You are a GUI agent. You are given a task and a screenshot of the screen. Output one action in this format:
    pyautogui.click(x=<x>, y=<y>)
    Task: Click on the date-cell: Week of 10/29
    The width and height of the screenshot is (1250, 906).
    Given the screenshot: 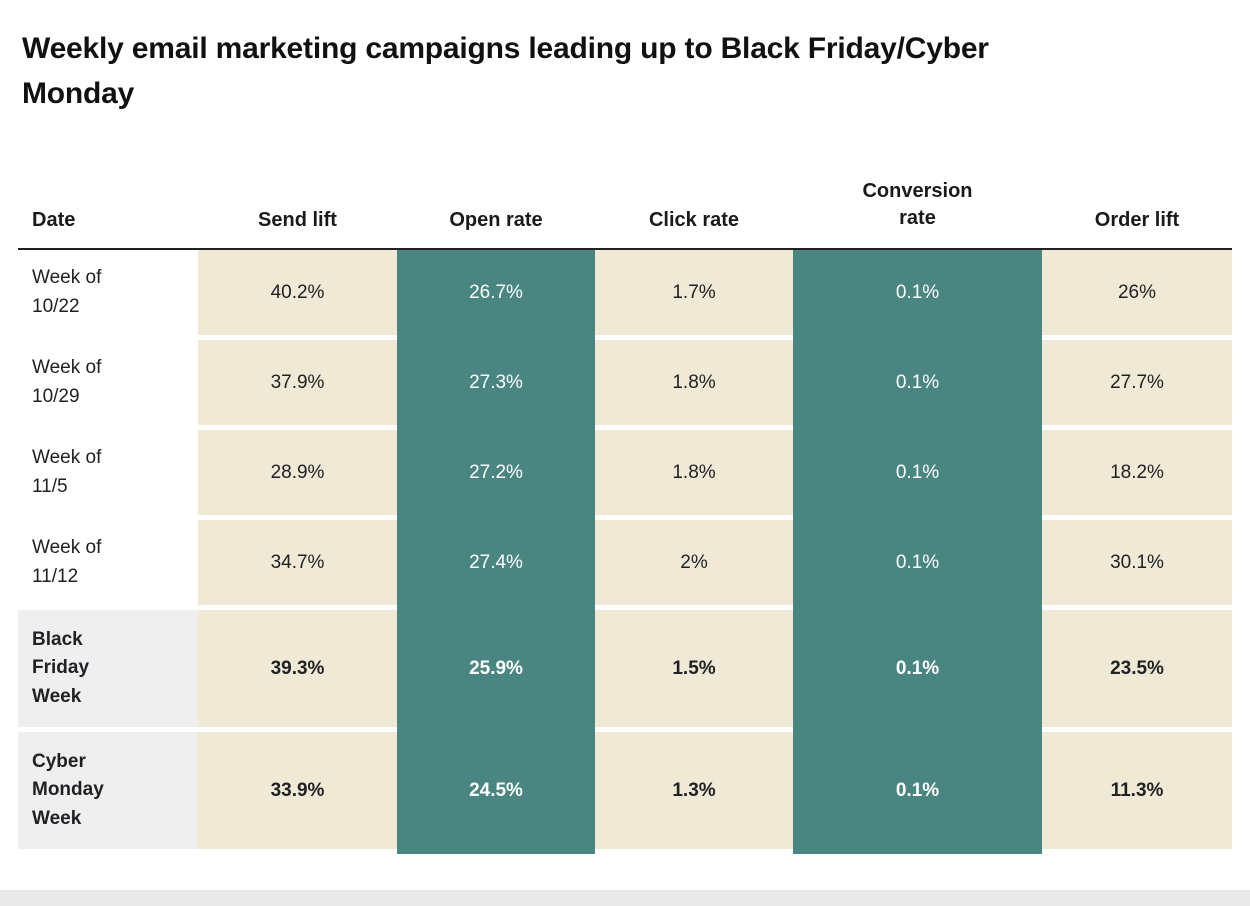 What is the action you would take?
    pyautogui.click(x=108, y=385)
    